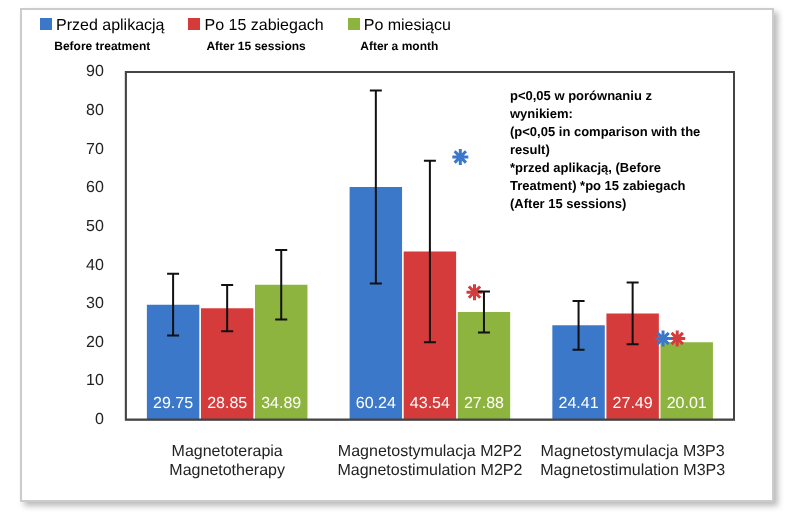  Describe the element at coordinates (95, 380) in the screenshot. I see `y-tick-label: 10` at that location.